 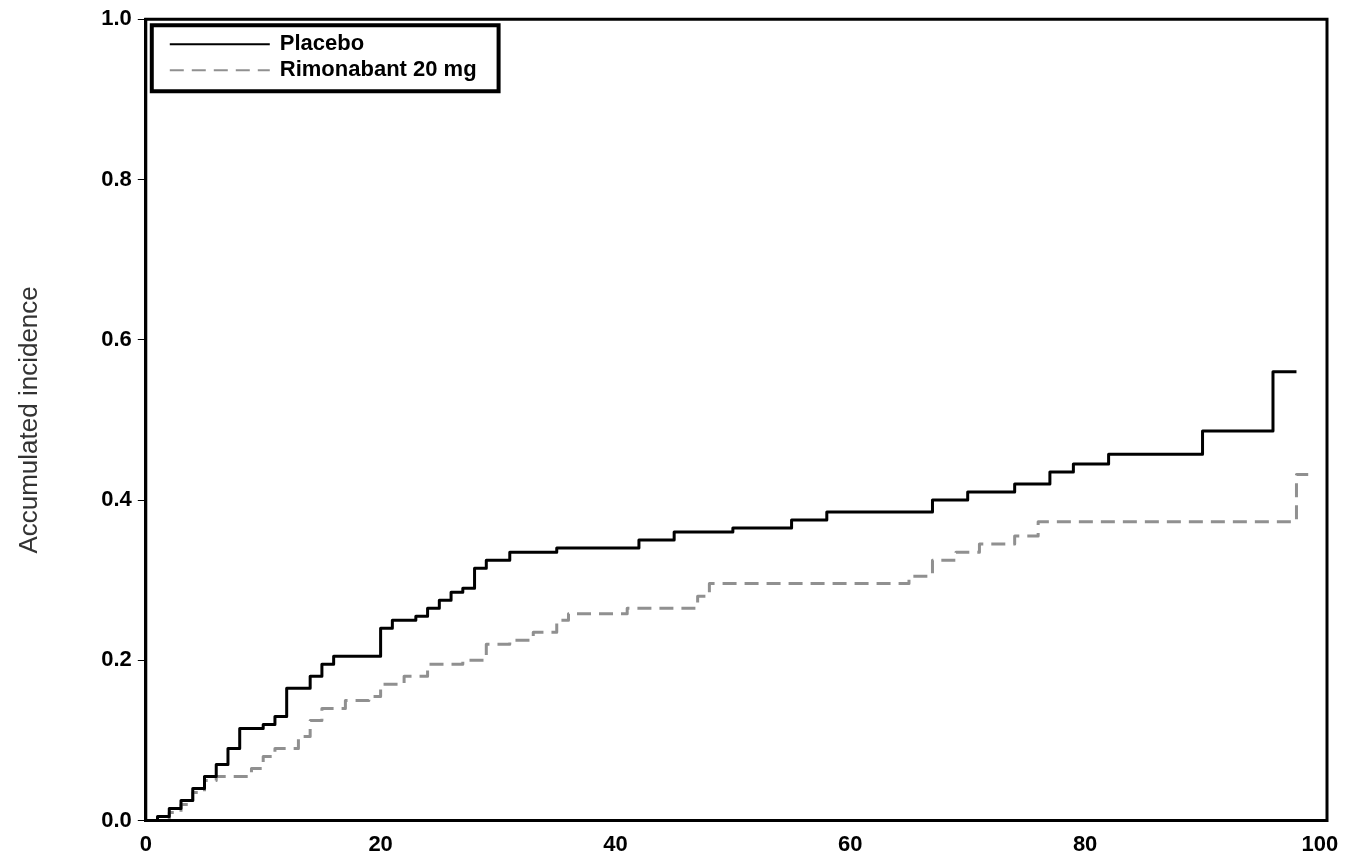 I want to click on x-tick-label: 60, so click(x=850, y=843).